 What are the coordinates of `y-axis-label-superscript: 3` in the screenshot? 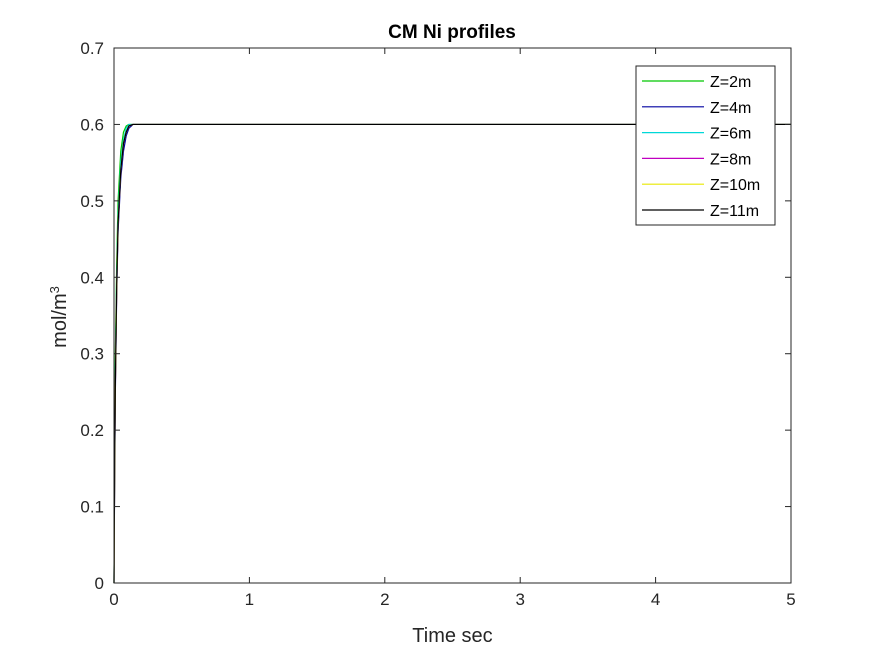 It's located at (54, 289).